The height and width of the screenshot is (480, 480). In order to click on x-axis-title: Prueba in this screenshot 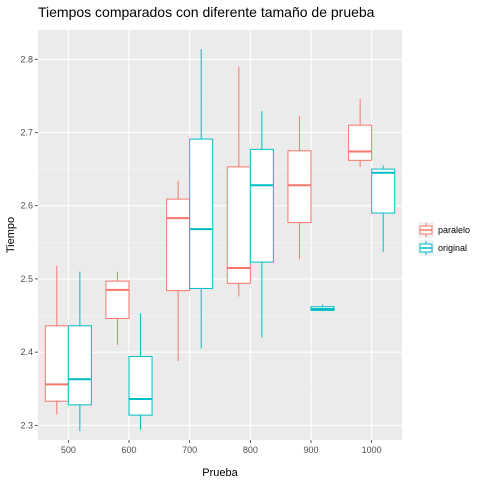, I will do `click(220, 473)`.